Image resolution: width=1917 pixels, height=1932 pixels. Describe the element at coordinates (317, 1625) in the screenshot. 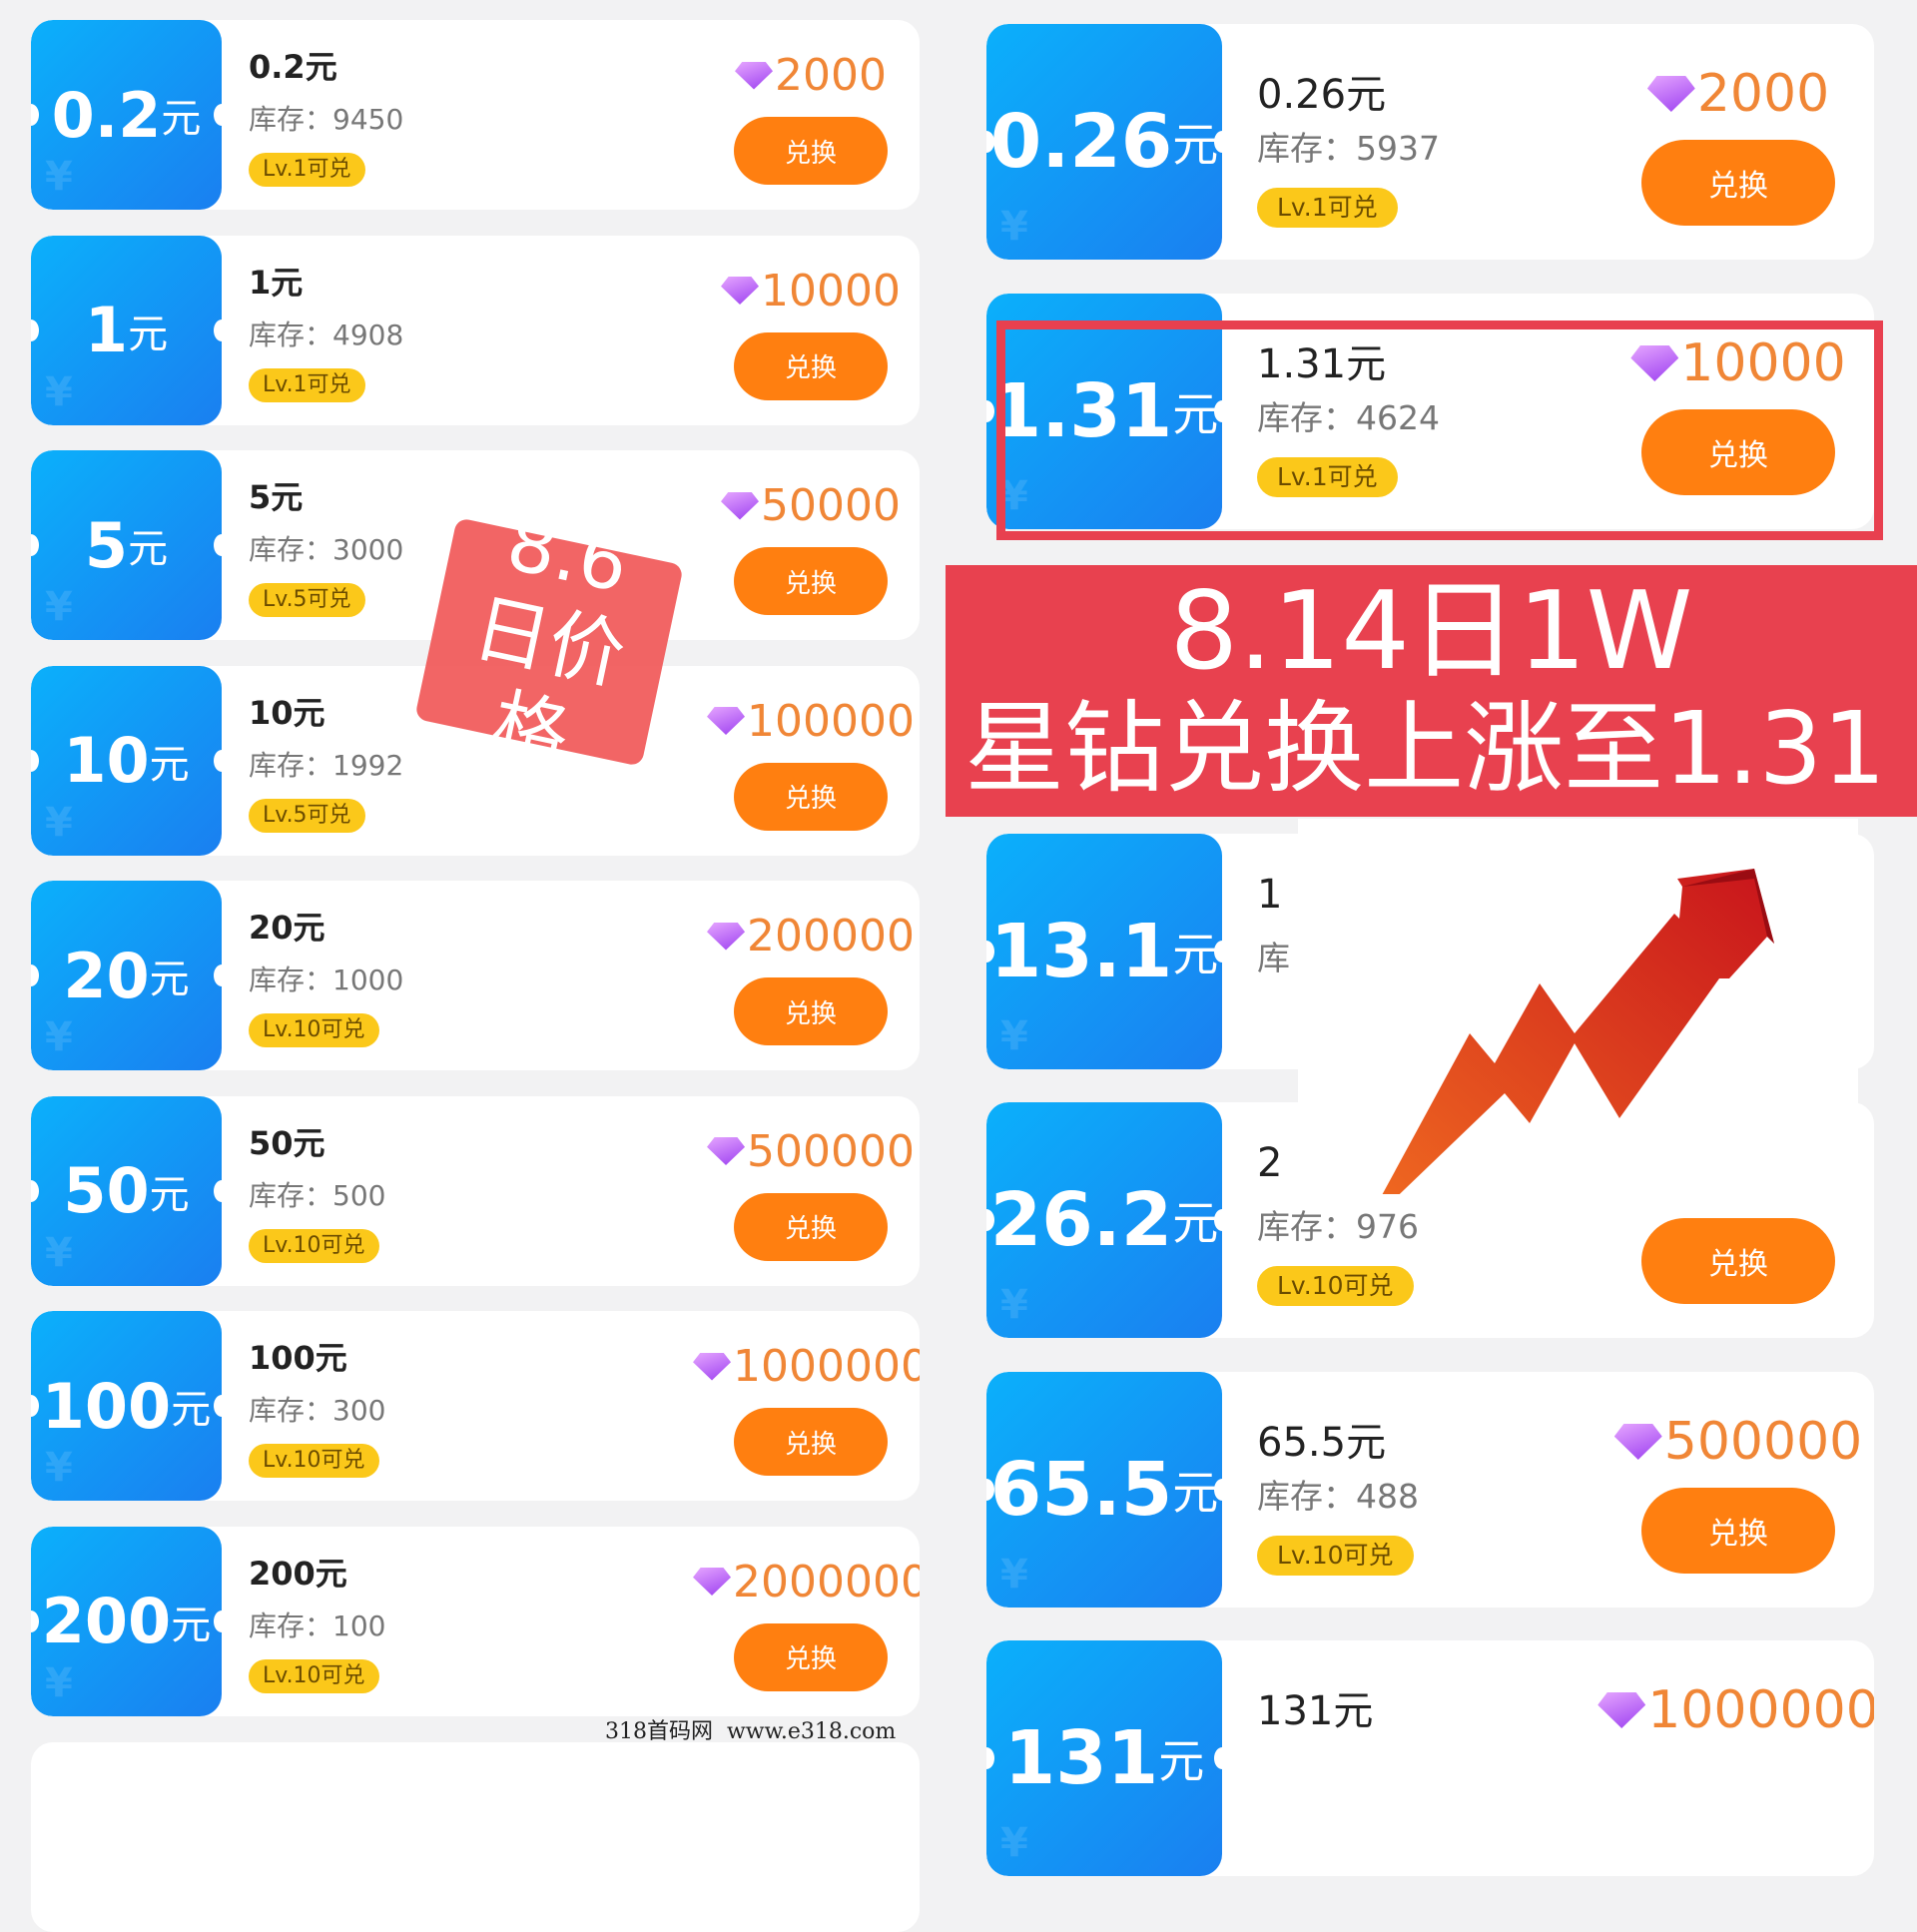

I see `stock-count: 库存：100` at that location.